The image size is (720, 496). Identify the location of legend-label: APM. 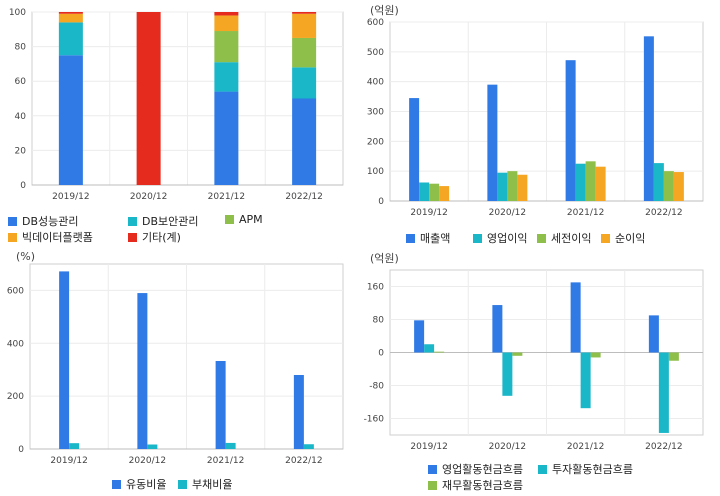
(251, 219).